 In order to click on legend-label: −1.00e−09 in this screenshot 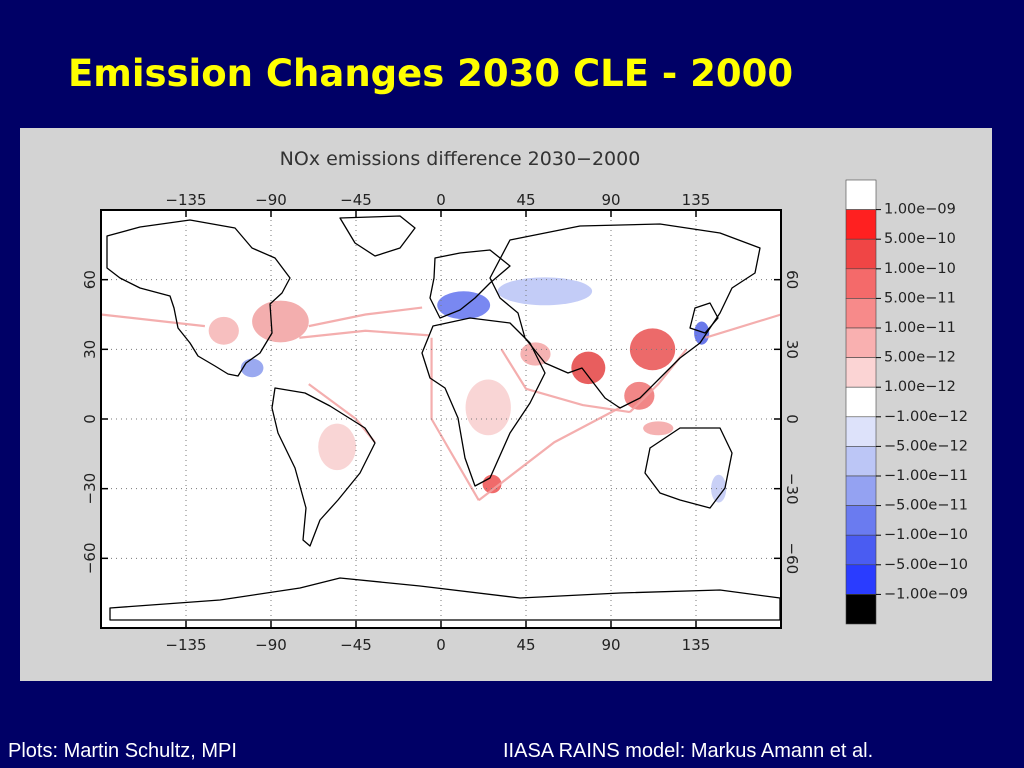, I will do `click(926, 594)`.